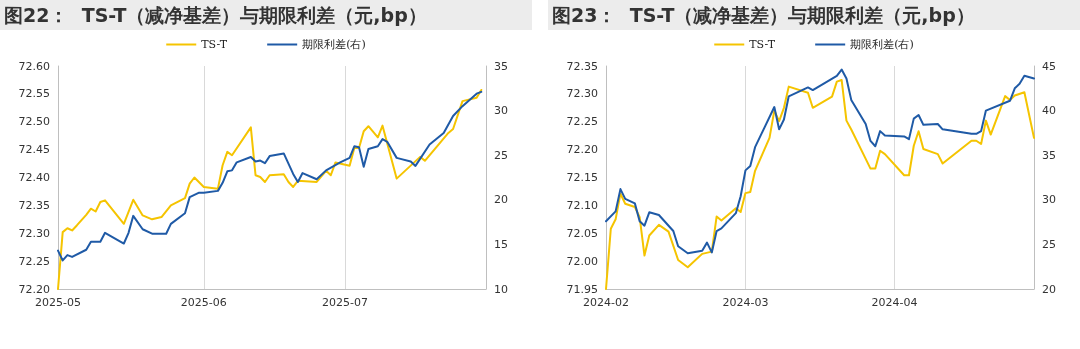 Image resolution: width=1080 pixels, height=349 pixels. Describe the element at coordinates (266, 15) in the screenshot. I see `chart-title: 图22： TS-T（减净基差）与期限利差（元,bp）` at that location.